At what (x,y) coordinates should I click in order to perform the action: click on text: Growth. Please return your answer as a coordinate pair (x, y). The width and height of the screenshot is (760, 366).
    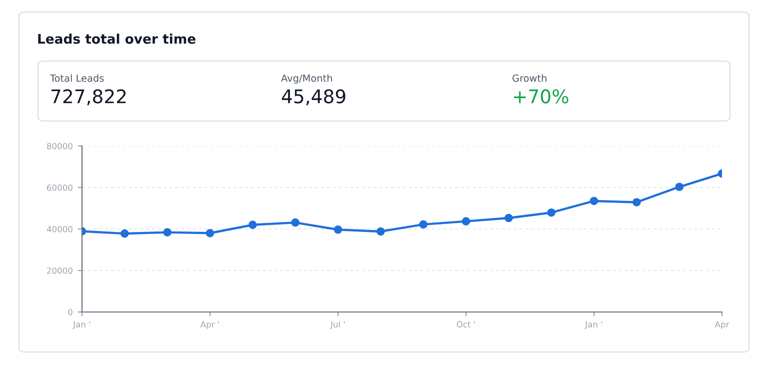
    Looking at the image, I should click on (529, 78).